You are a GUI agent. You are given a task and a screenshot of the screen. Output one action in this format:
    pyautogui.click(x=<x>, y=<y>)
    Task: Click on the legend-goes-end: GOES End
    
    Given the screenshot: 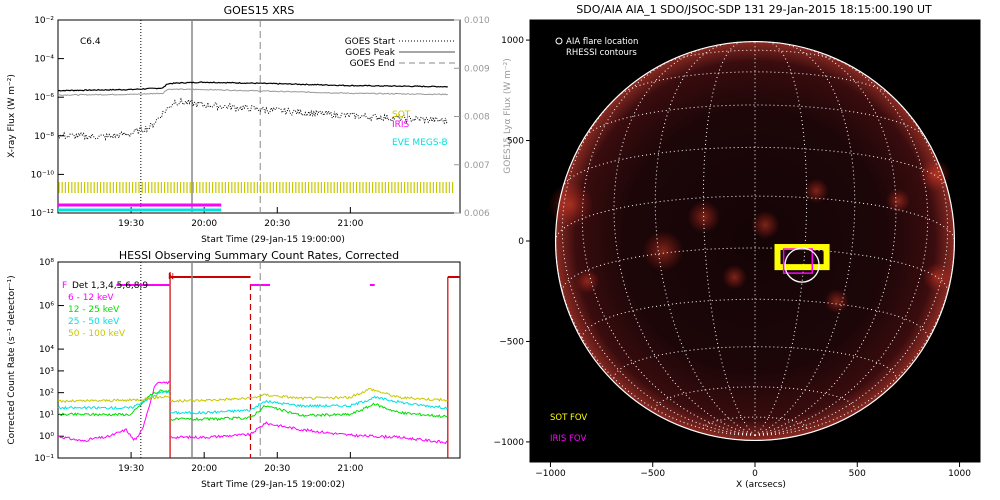 What is the action you would take?
    pyautogui.click(x=372, y=64)
    